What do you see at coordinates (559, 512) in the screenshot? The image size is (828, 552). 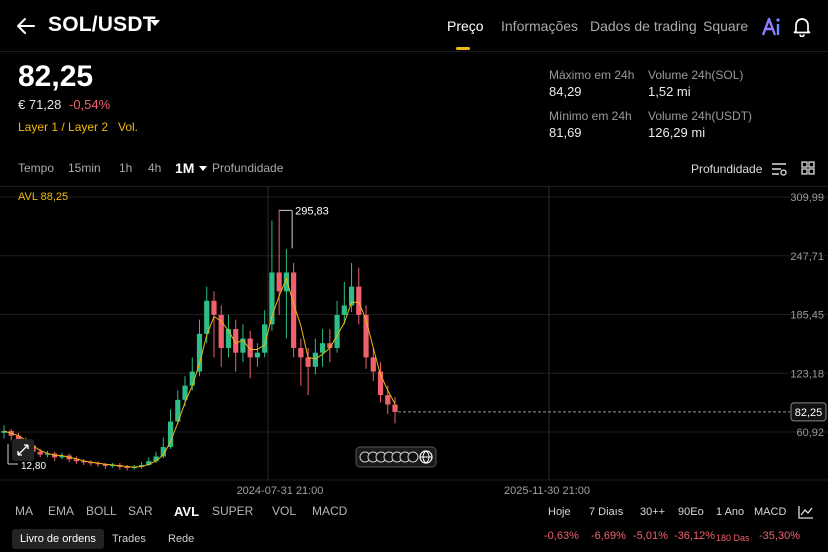 I see `period-hoje: Hoje` at bounding box center [559, 512].